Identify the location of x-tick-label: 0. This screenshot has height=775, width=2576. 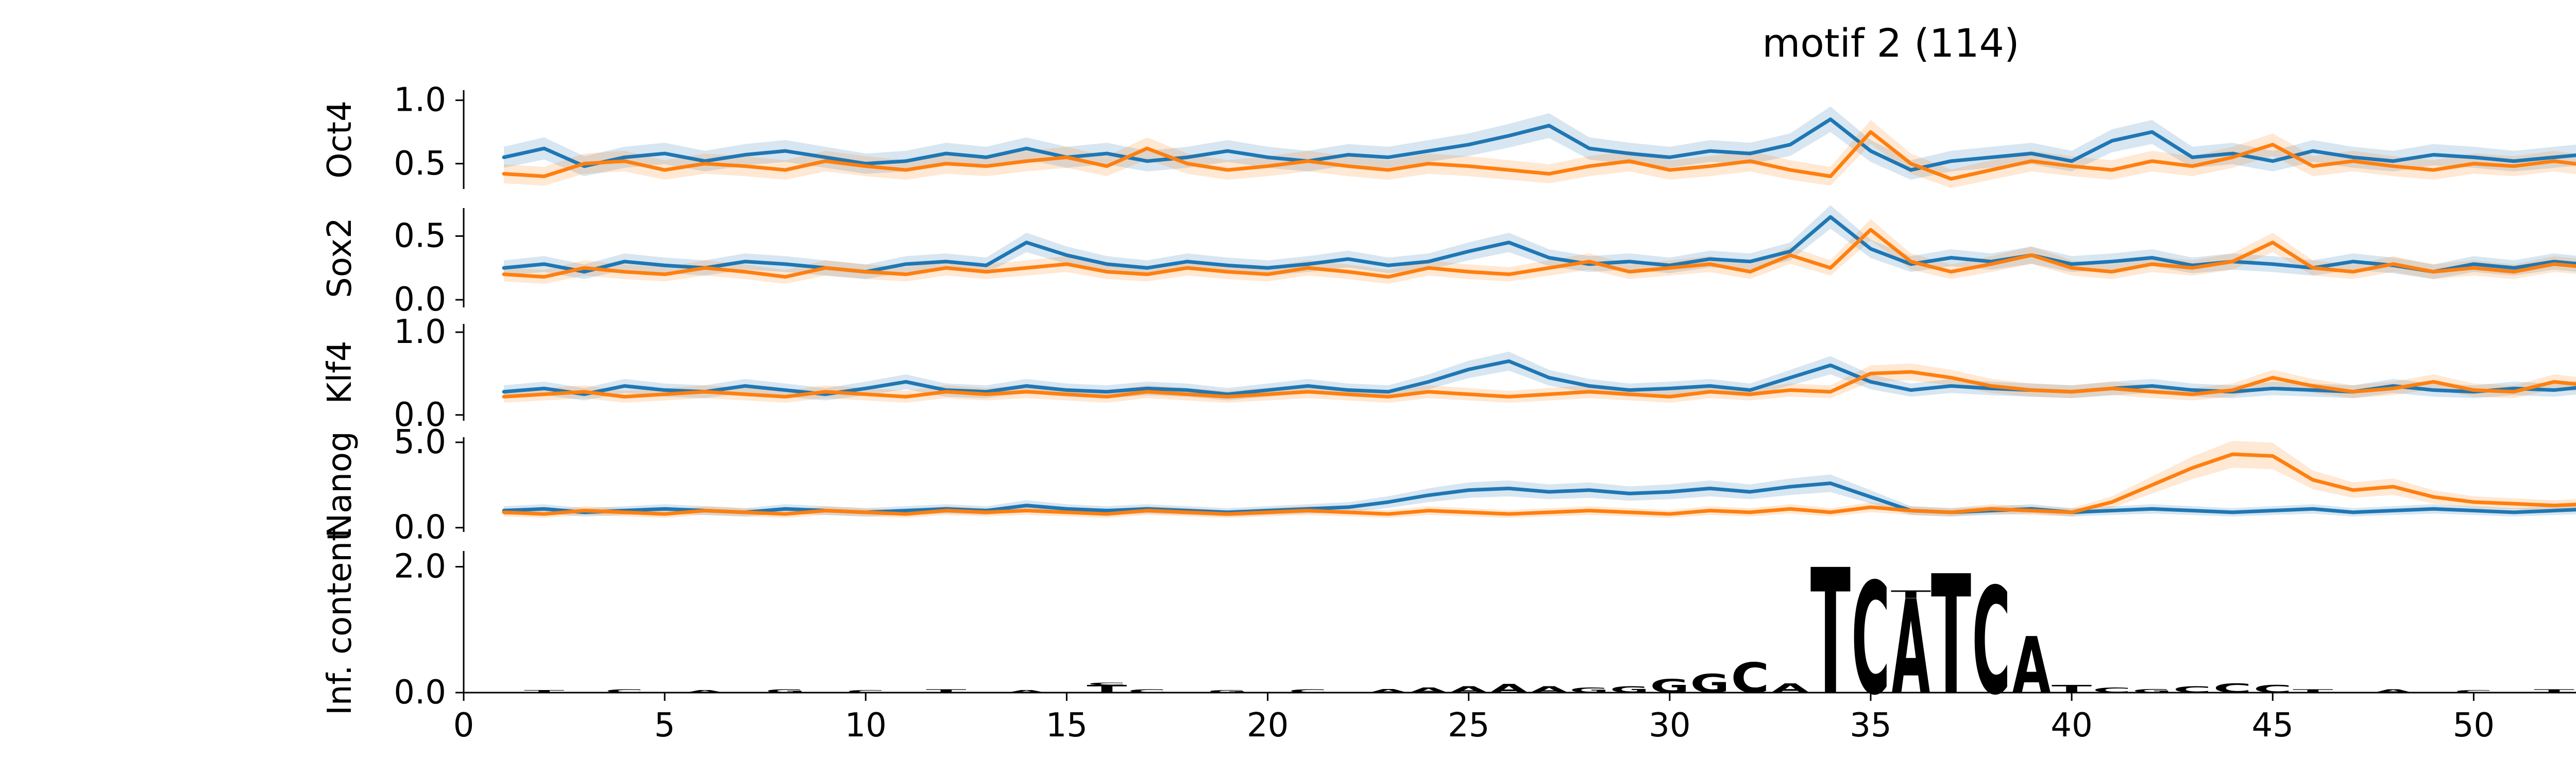
(463, 726).